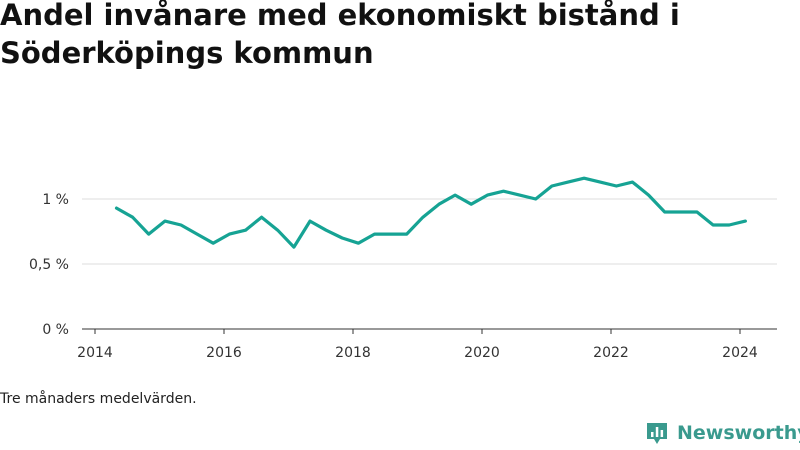 This screenshot has width=800, height=450. What do you see at coordinates (738, 433) in the screenshot?
I see `brand-name: Newsworthy` at bounding box center [738, 433].